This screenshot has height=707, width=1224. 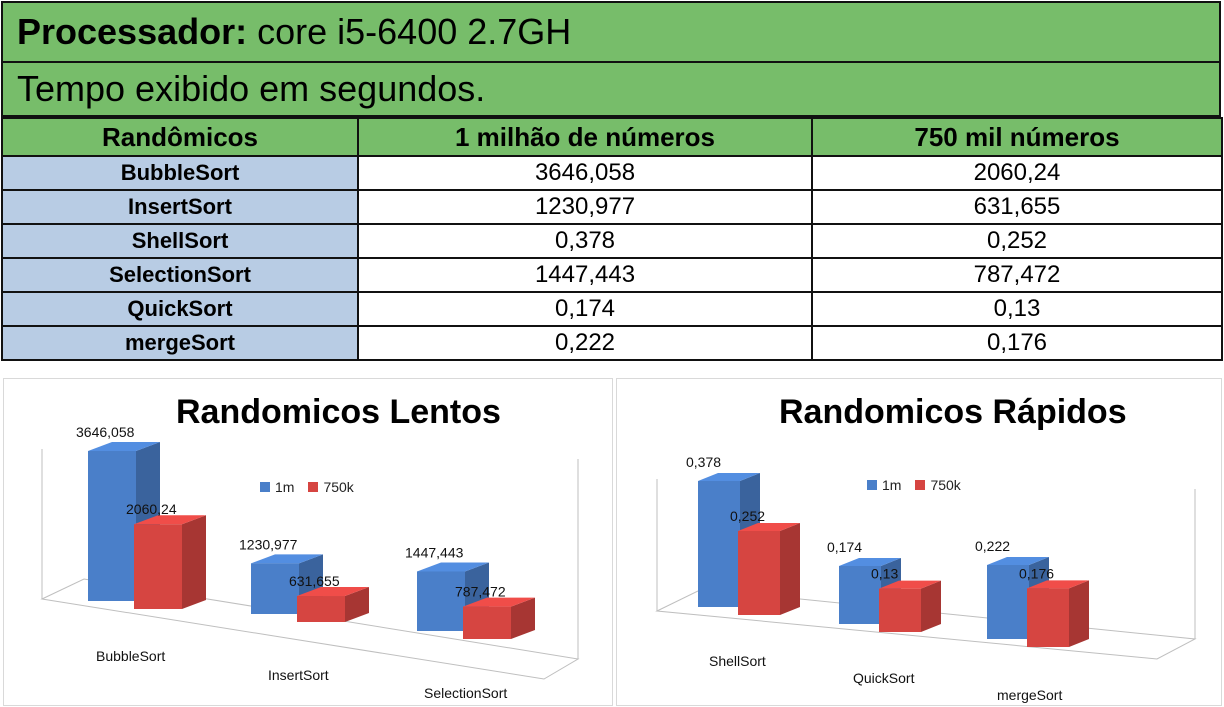 I want to click on data-label: 0,222, so click(x=992, y=546).